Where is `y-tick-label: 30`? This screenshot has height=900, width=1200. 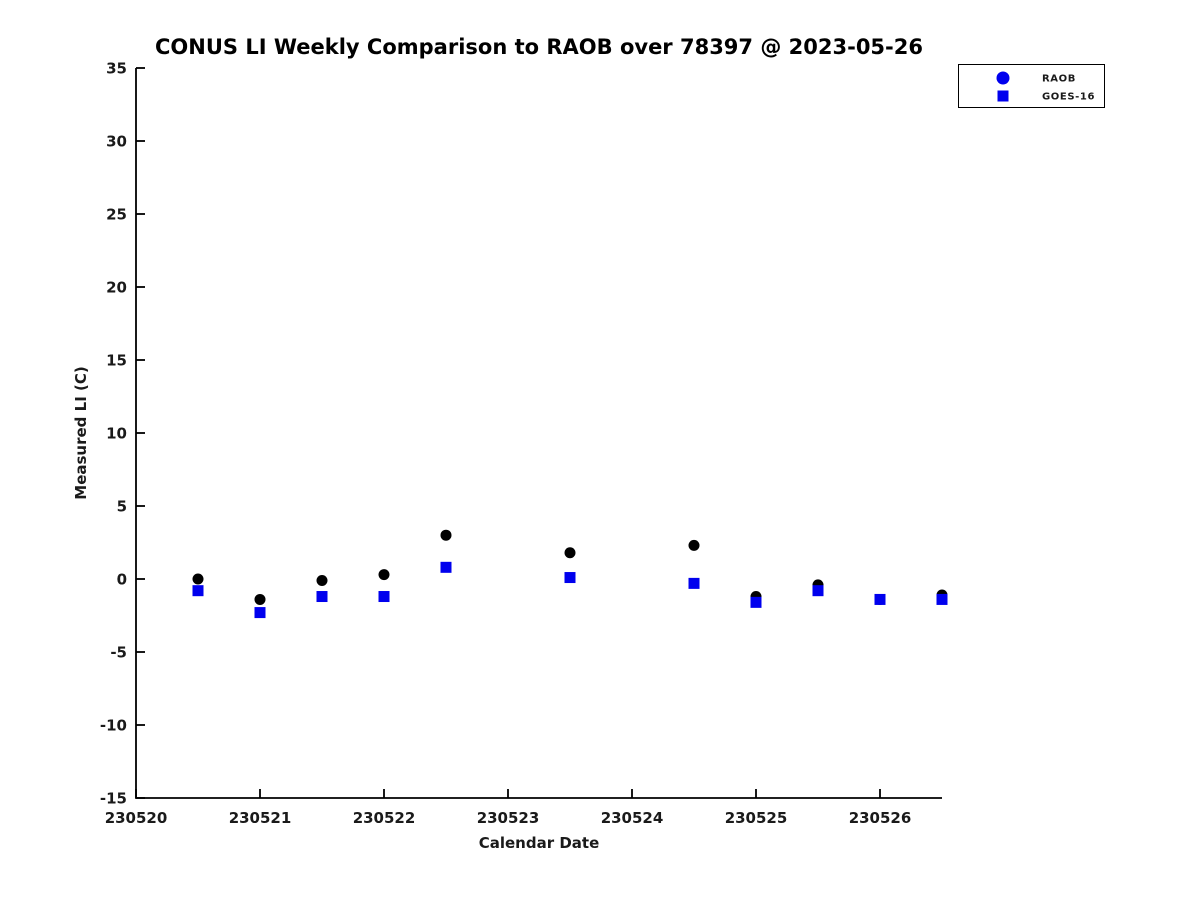 y-tick-label: 30 is located at coordinates (116, 142).